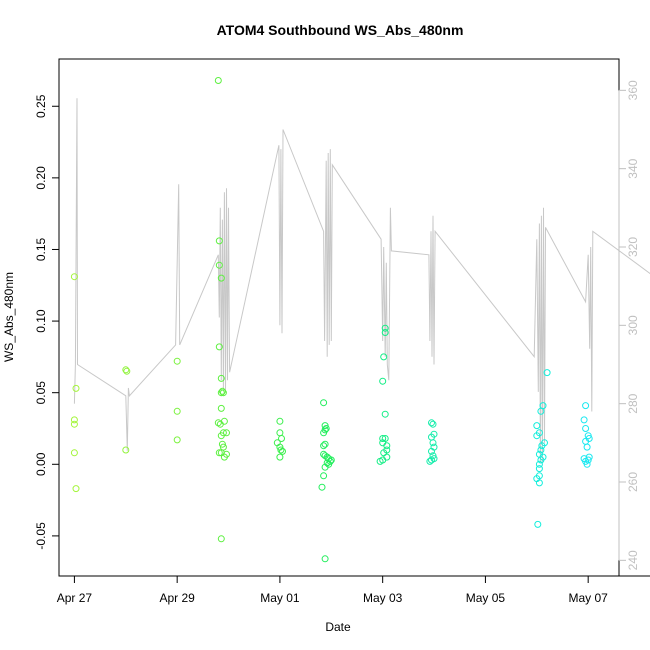 The width and height of the screenshot is (650, 650). What do you see at coordinates (633, 90) in the screenshot?
I see `right-y-tick-label: 360` at bounding box center [633, 90].